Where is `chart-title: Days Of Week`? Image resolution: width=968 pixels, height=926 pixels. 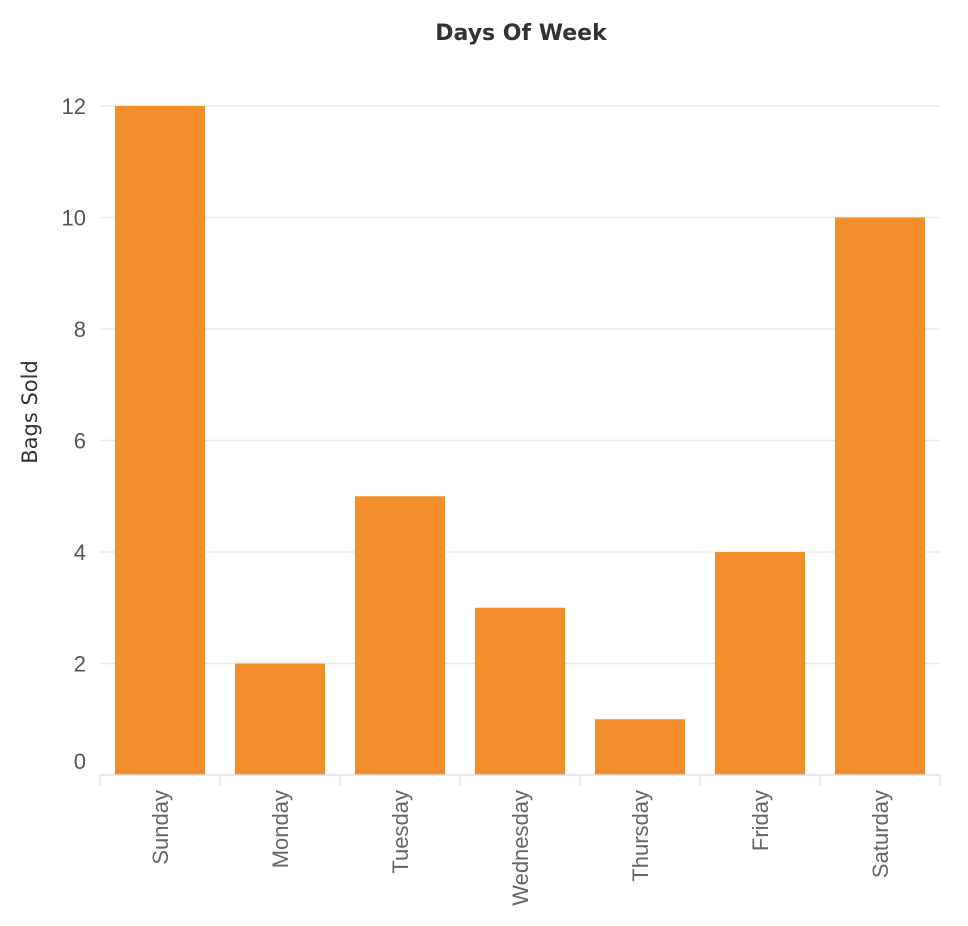
chart-title: Days Of Week is located at coordinates (521, 33).